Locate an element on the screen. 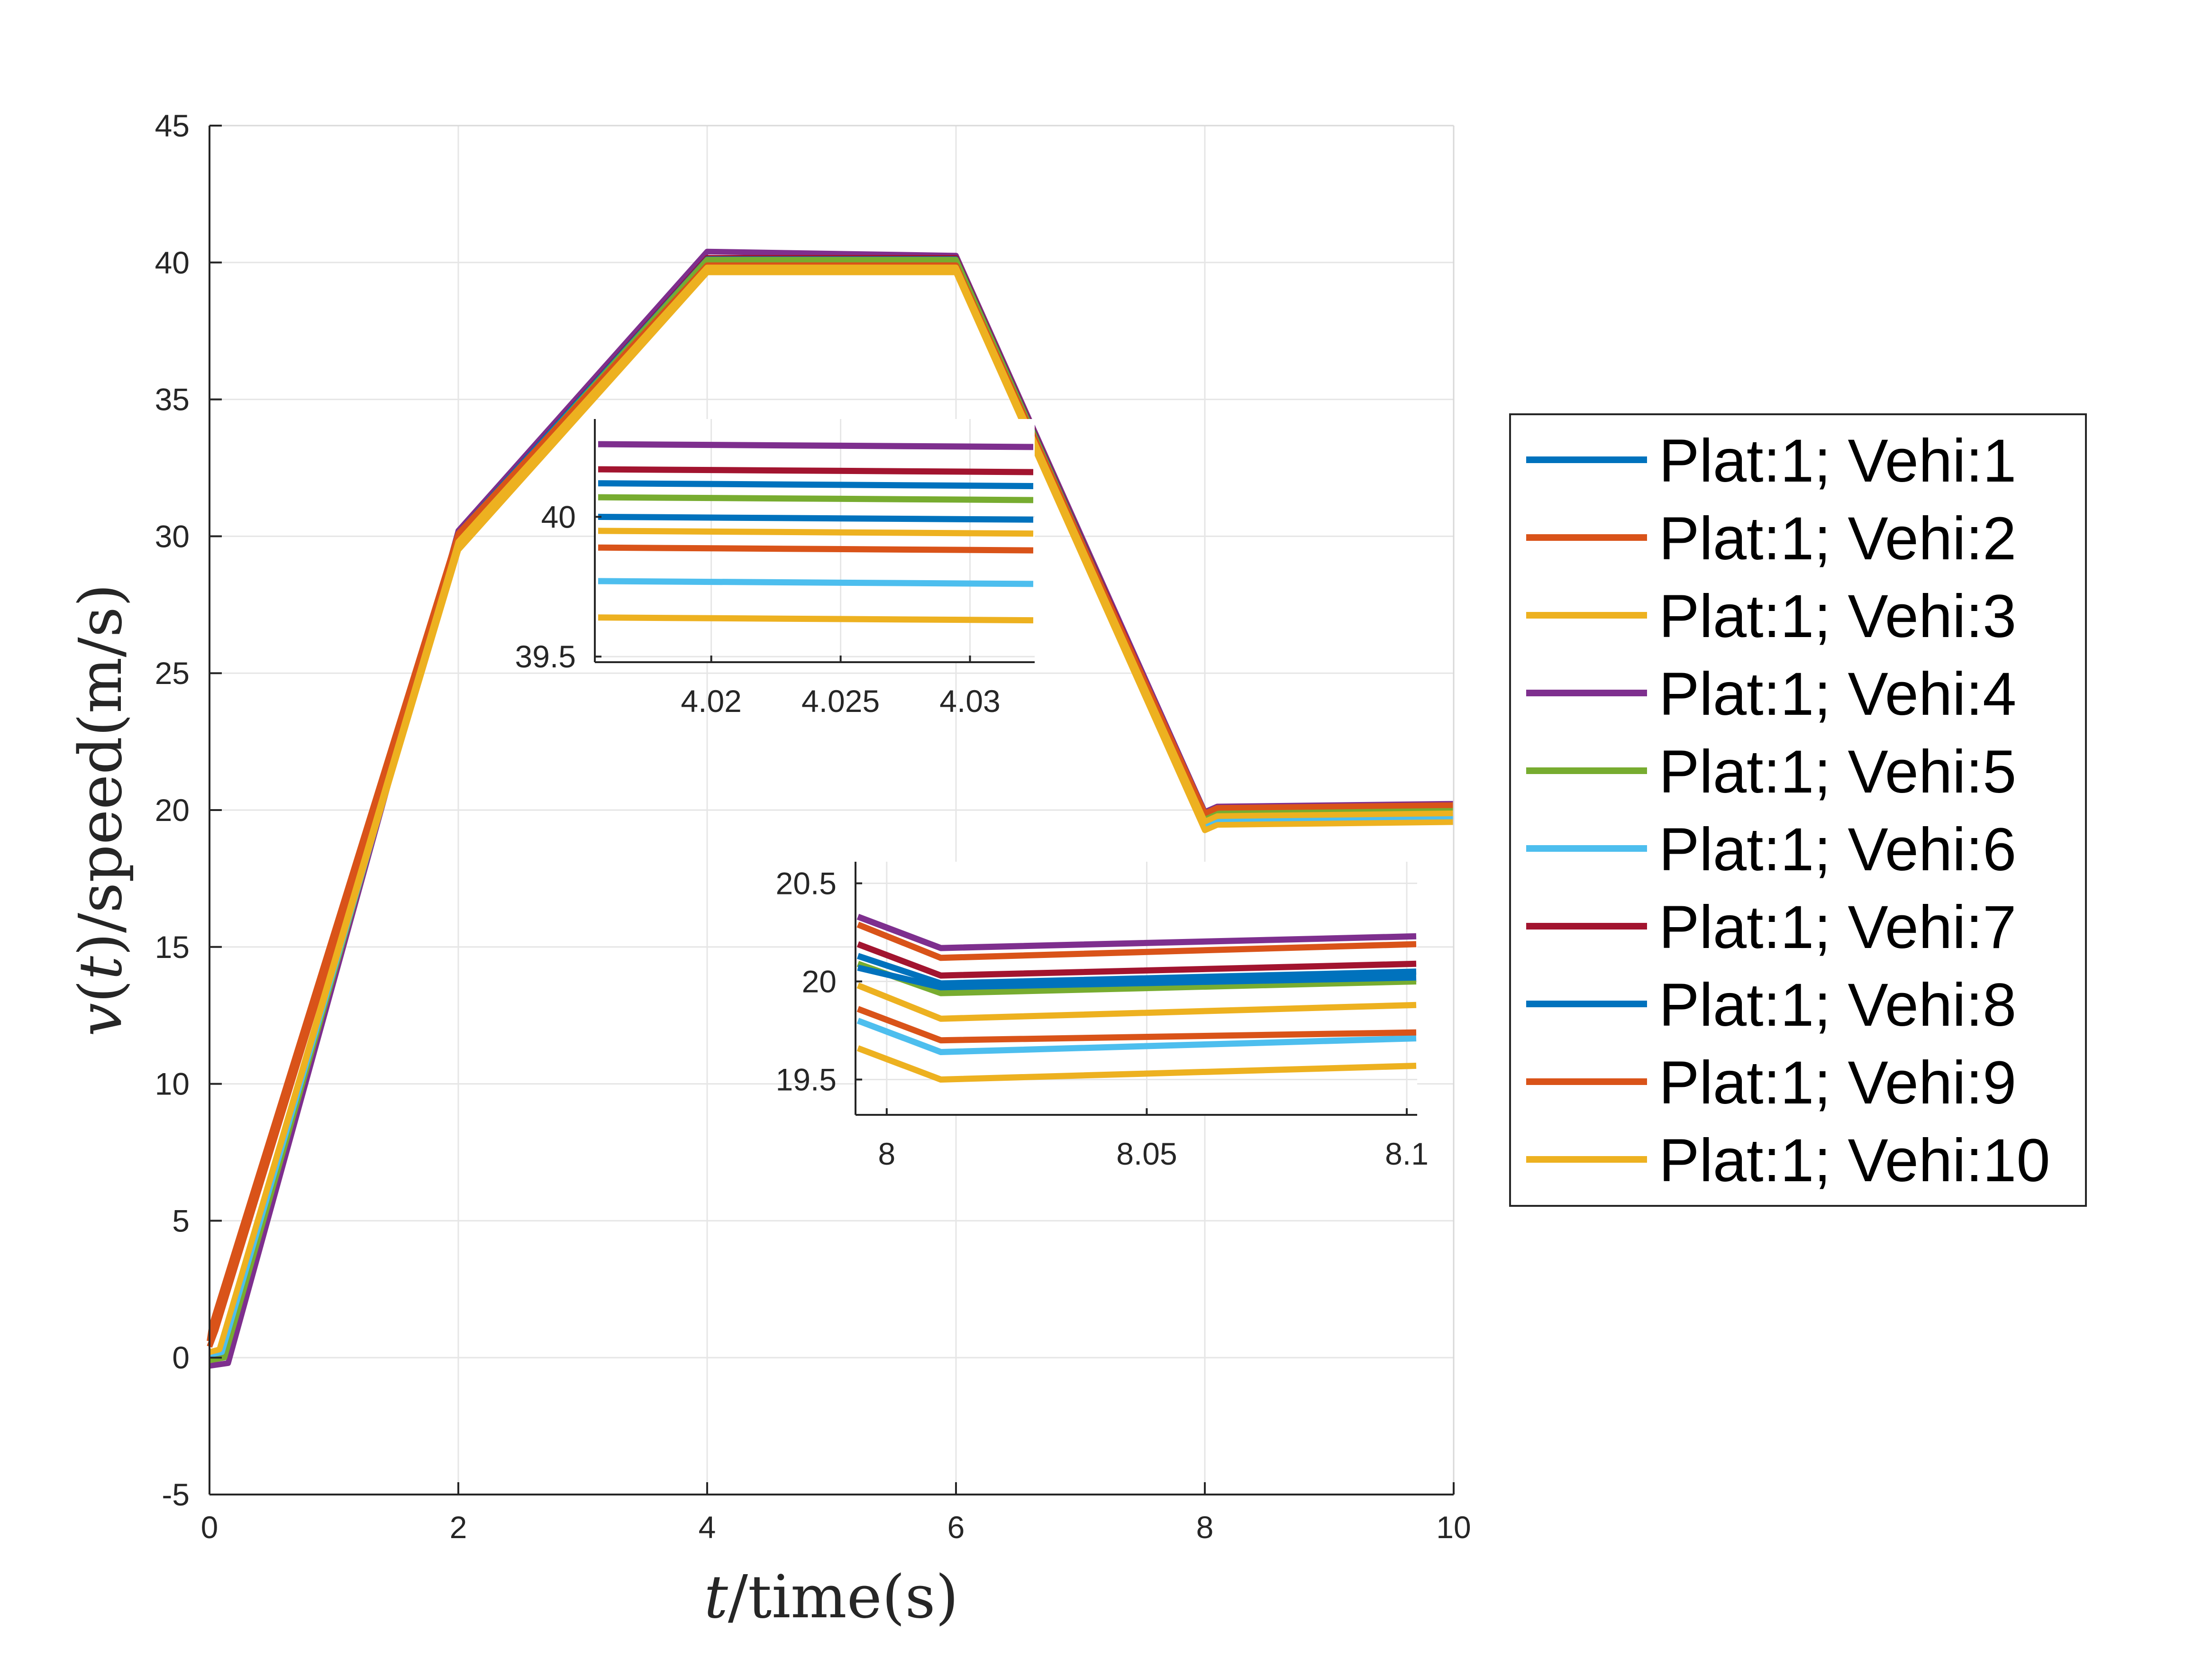 This screenshot has height=1659, width=2212. inset-bottom-y-ticks: 19.5 20 20.5 is located at coordinates (819, 981).